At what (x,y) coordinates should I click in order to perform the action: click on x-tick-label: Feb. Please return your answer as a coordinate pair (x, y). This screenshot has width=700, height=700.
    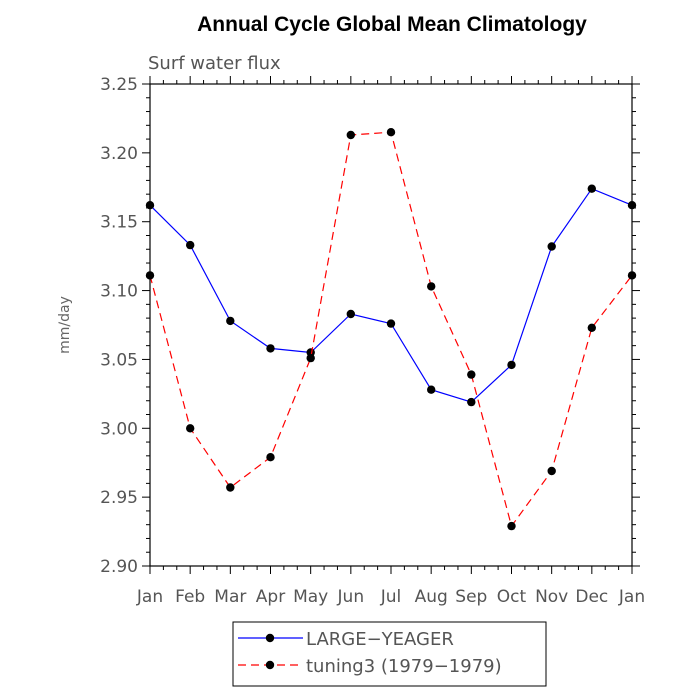
    Looking at the image, I should click on (190, 597).